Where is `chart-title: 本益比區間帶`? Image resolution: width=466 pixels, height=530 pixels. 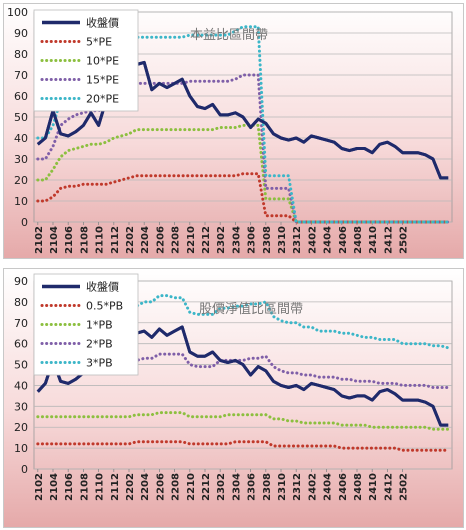 chart-title: 本益比區間帶 is located at coordinates (229, 35).